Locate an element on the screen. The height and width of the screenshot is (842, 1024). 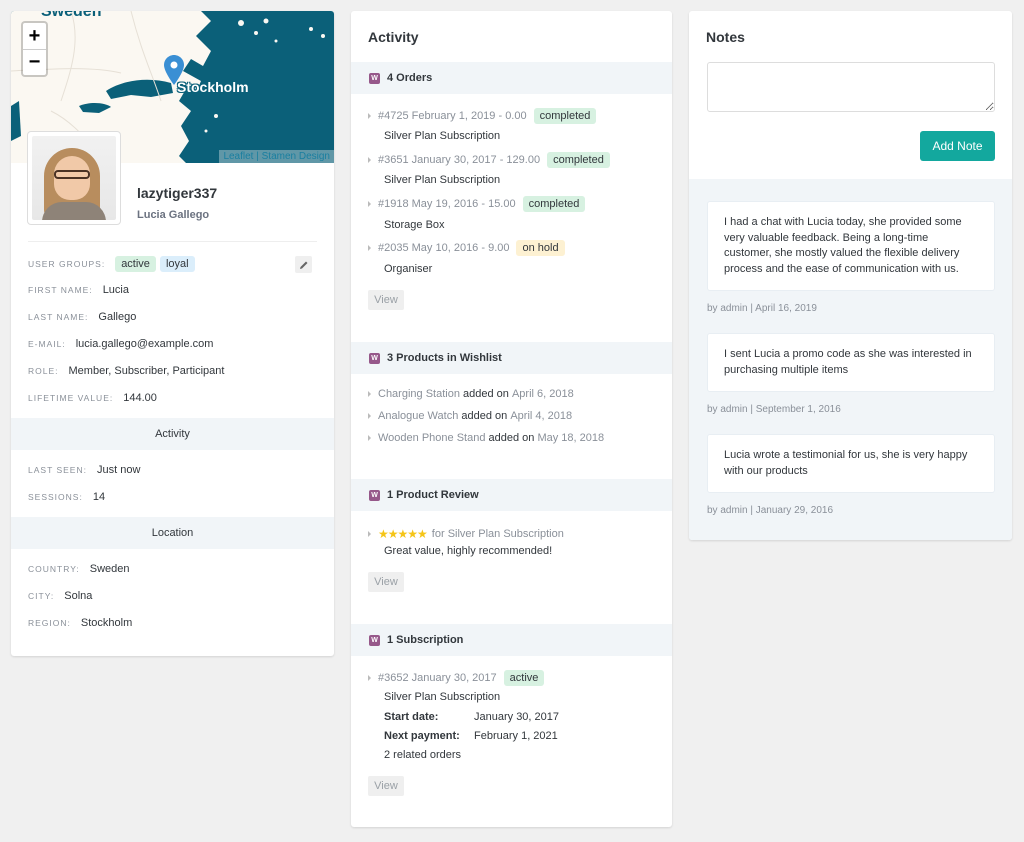
order-meta: #3651 January 30, 2017 - 129.00 is located at coordinates (459, 160).